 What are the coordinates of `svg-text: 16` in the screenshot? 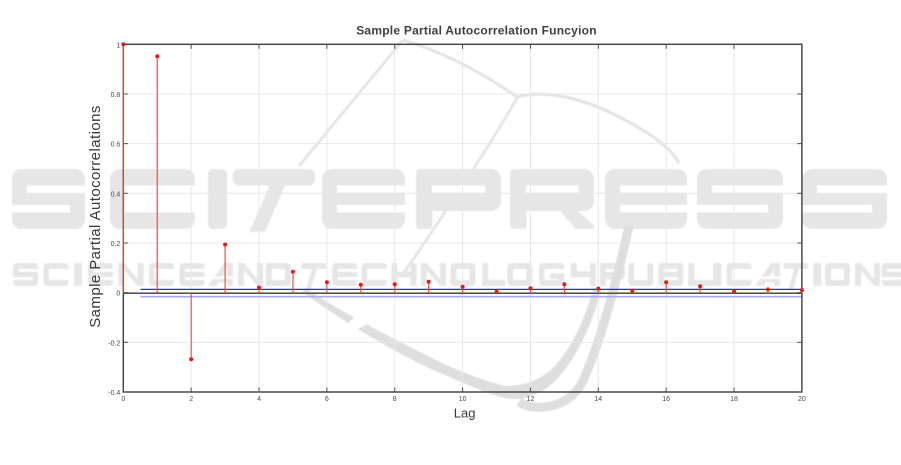 It's located at (666, 399).